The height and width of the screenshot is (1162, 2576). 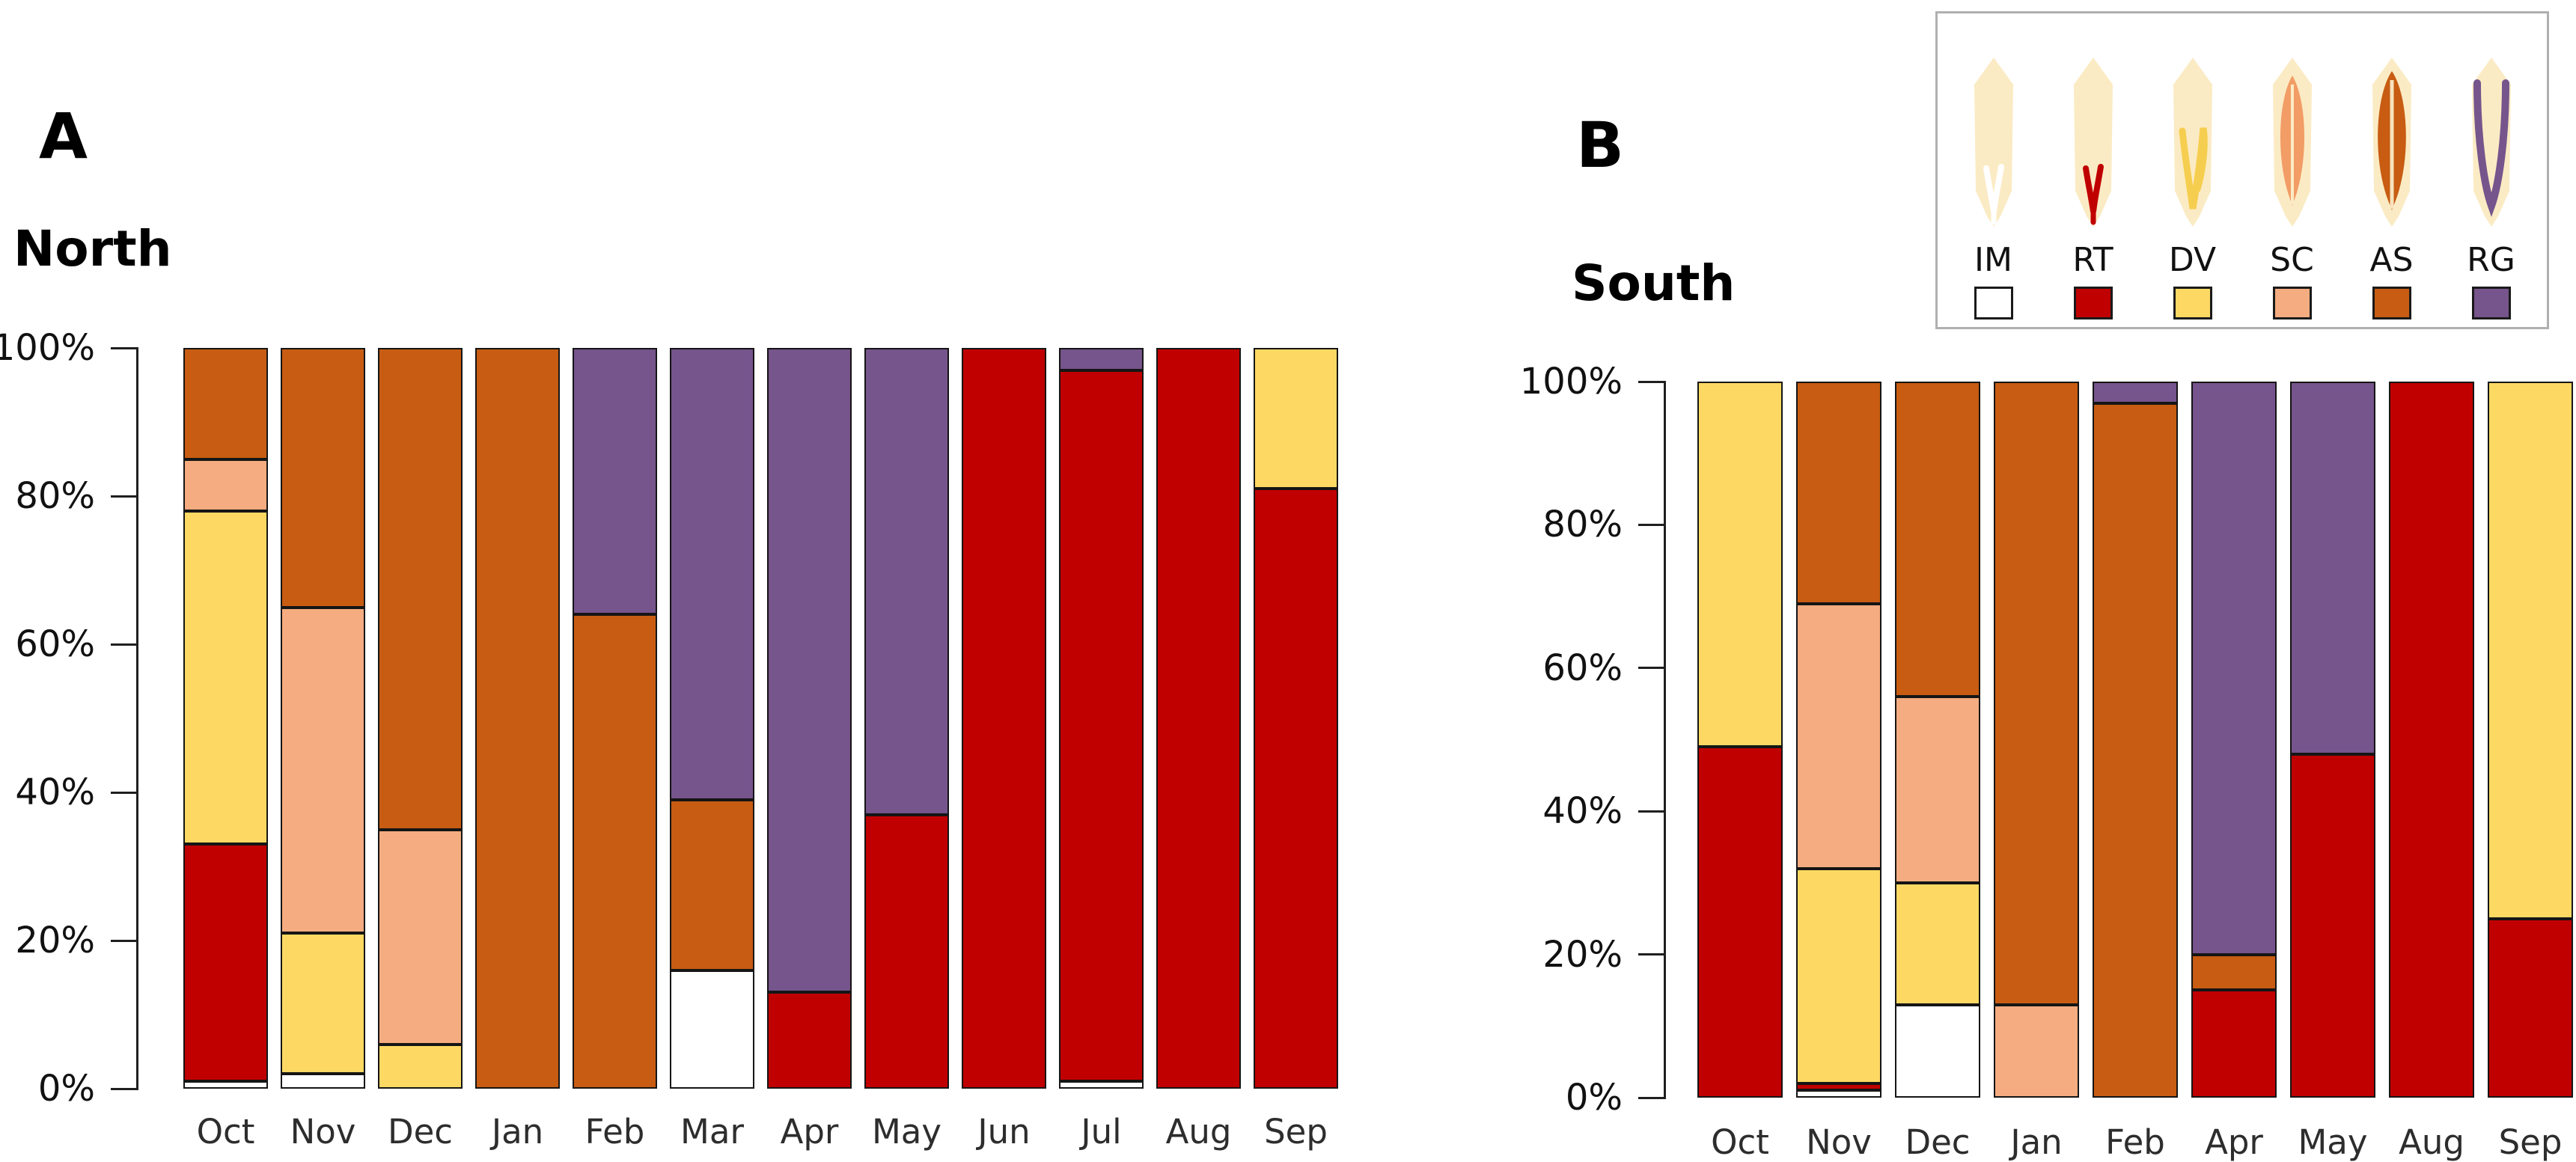 I want to click on legend-item-sc: SC, so click(x=2292, y=168).